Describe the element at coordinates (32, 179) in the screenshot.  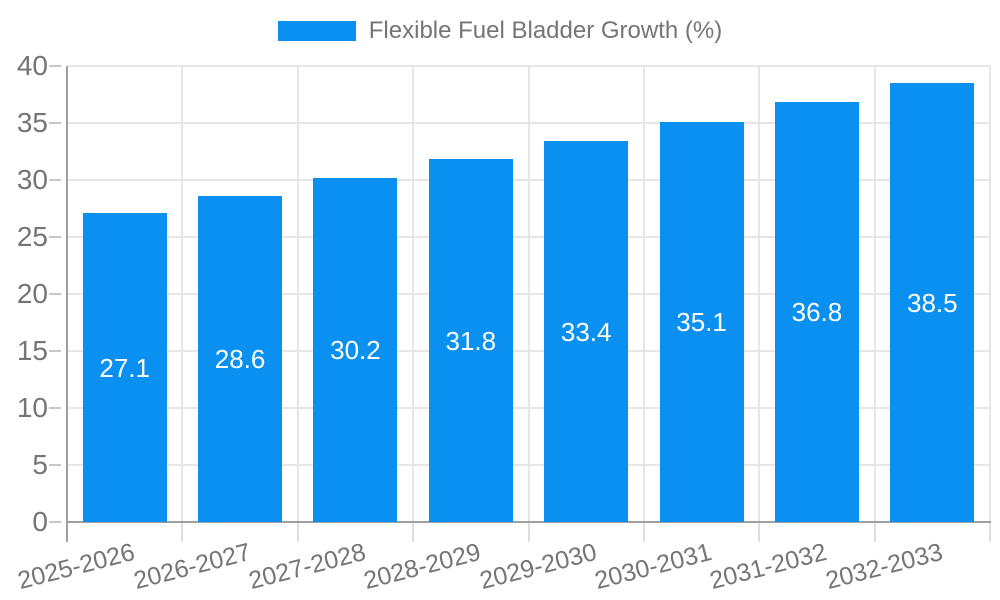
I see `y-tick-label: 30` at that location.